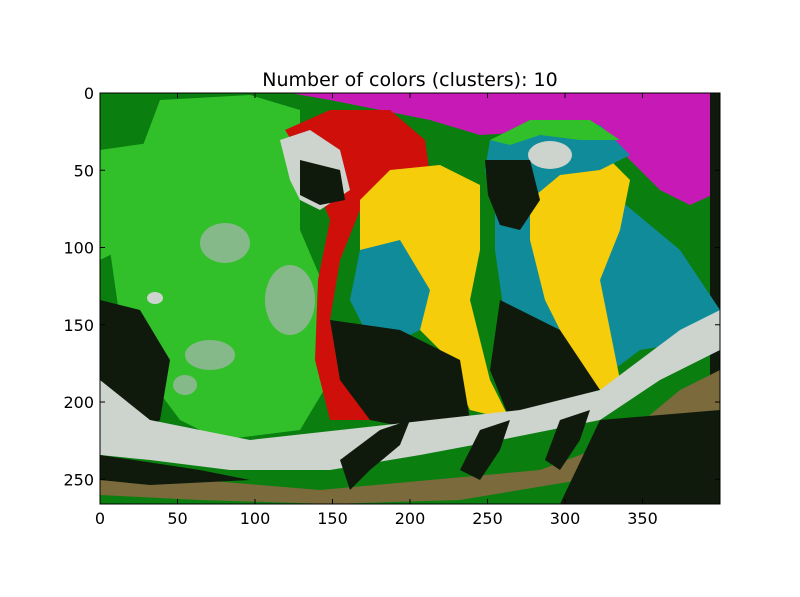 This screenshot has width=800, height=597. What do you see at coordinates (78, 479) in the screenshot?
I see `y-tick-label: 250` at bounding box center [78, 479].